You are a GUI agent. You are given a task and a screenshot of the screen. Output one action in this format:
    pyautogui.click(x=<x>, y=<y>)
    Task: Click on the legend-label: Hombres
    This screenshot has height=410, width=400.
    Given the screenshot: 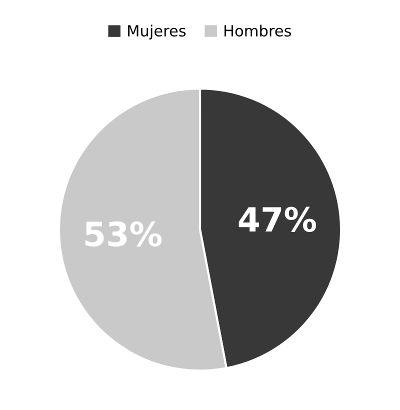 What is the action you would take?
    pyautogui.click(x=258, y=30)
    